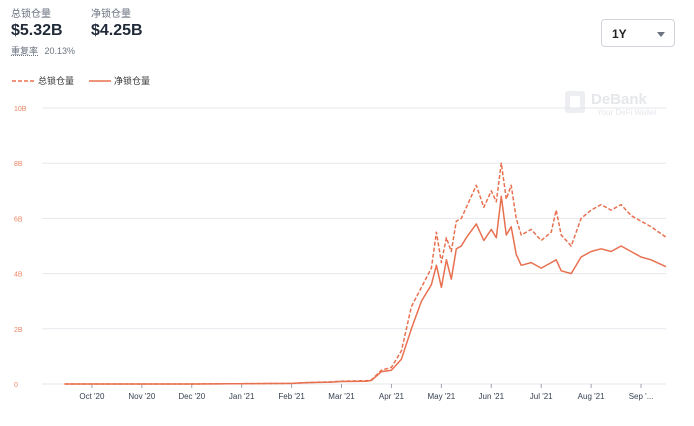 This screenshot has height=426, width=694. What do you see at coordinates (627, 112) in the screenshot?
I see `watermark-subtitle: Your DeFi Wallet` at bounding box center [627, 112].